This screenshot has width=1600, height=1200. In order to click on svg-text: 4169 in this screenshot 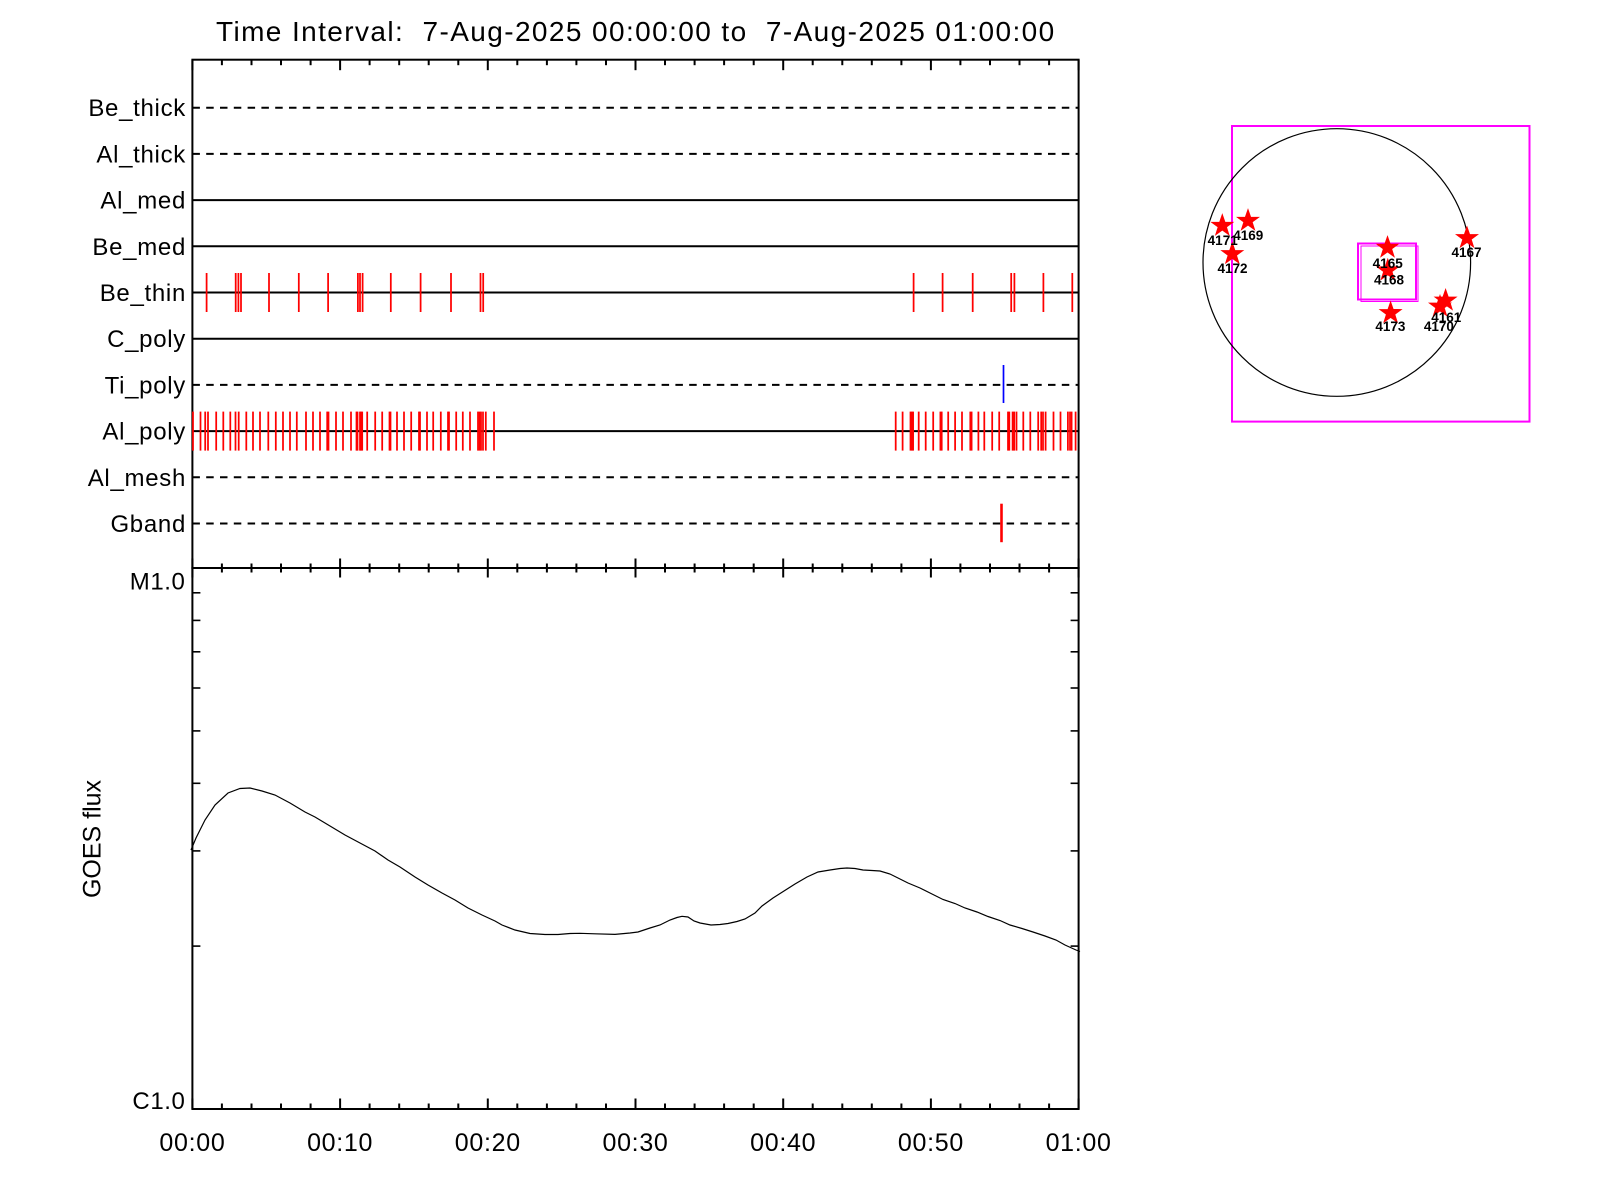, I will do `click(1248, 235)`.